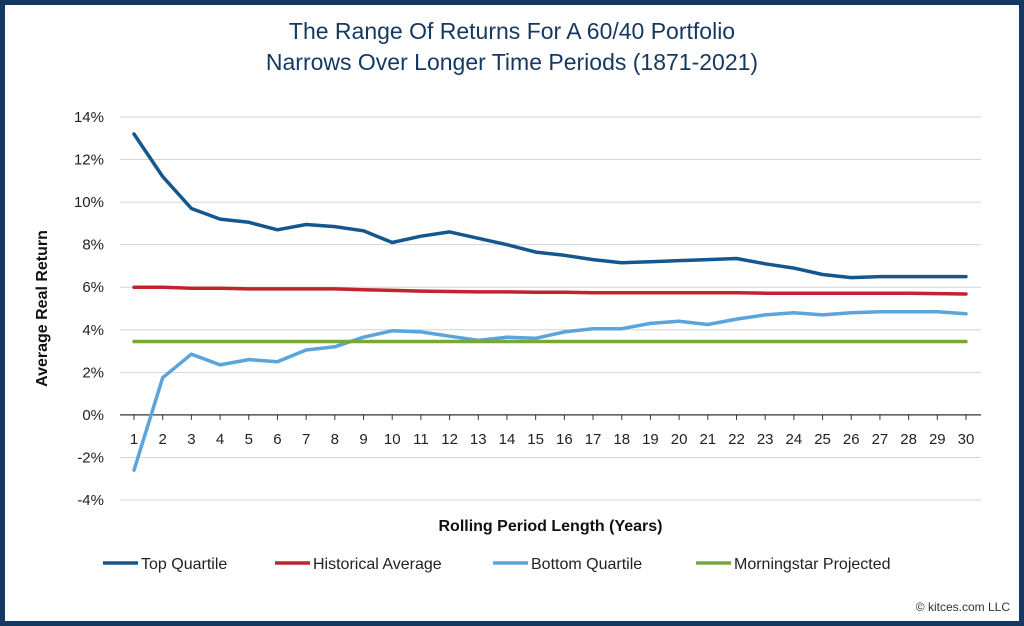 The width and height of the screenshot is (1024, 626). Describe the element at coordinates (650, 439) in the screenshot. I see `x-tick-label: 19` at that location.